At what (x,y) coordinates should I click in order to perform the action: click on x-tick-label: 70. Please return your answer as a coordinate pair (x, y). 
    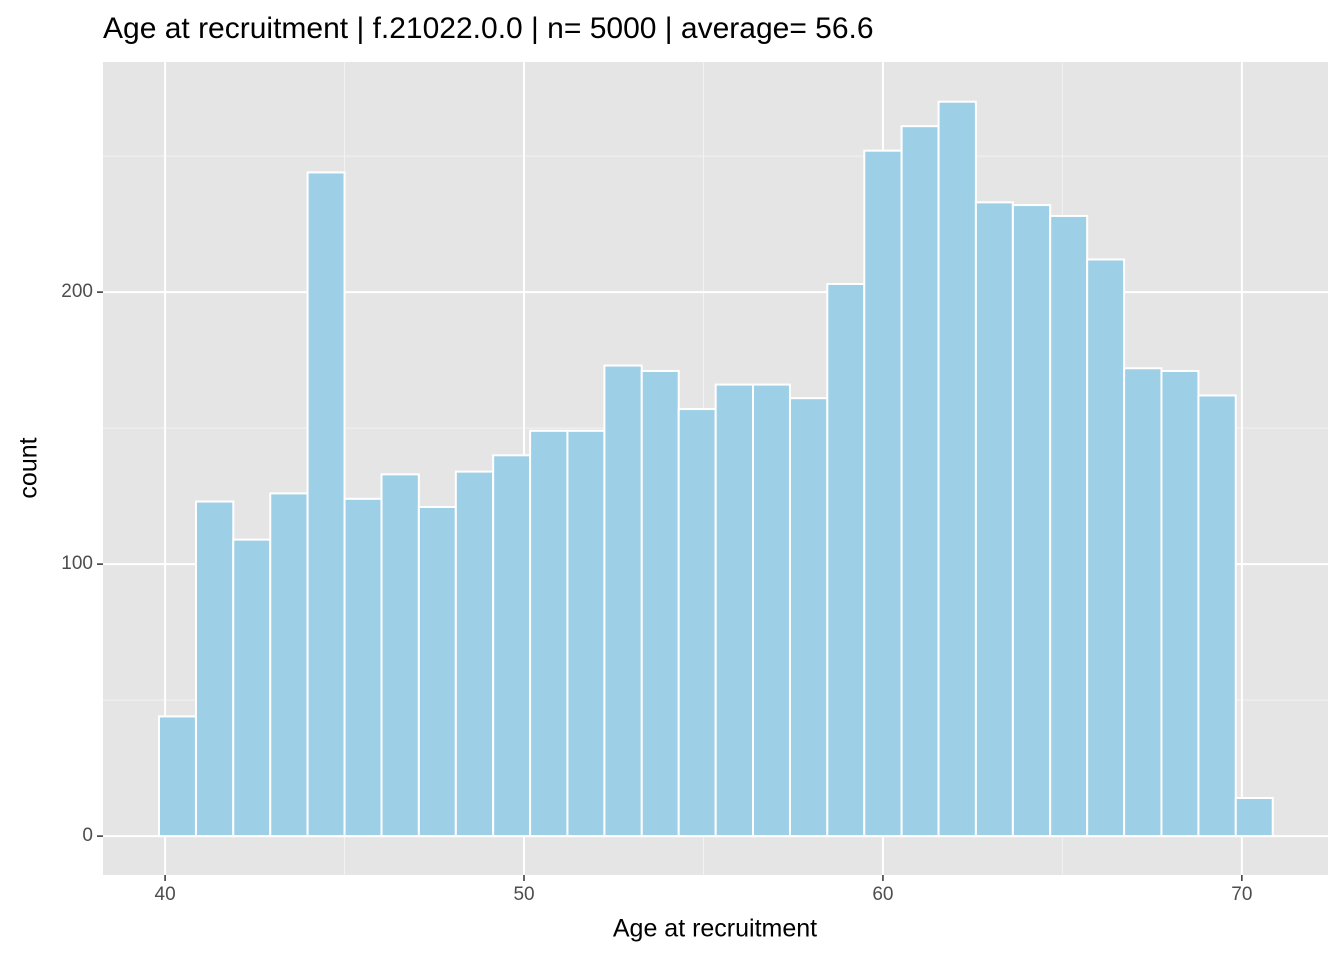
    Looking at the image, I should click on (1241, 894).